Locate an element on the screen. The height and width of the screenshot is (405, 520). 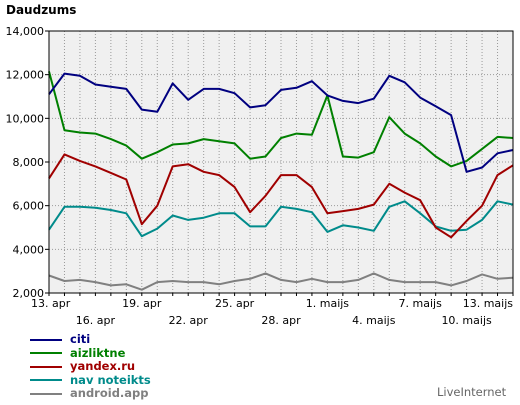
legend-label: nav noteikts is located at coordinates (110, 379).